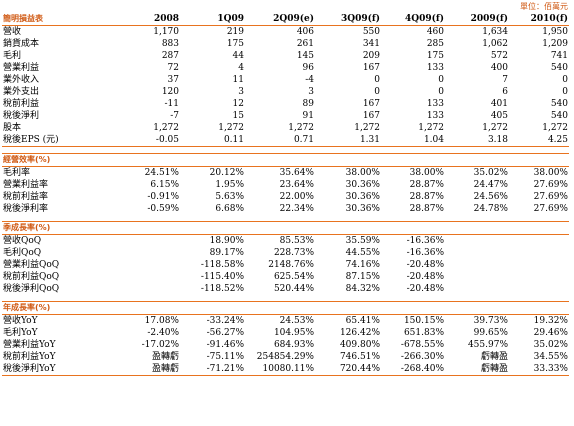 The height and width of the screenshot is (426, 574). I want to click on row-label: 營業利益, so click(21, 68).